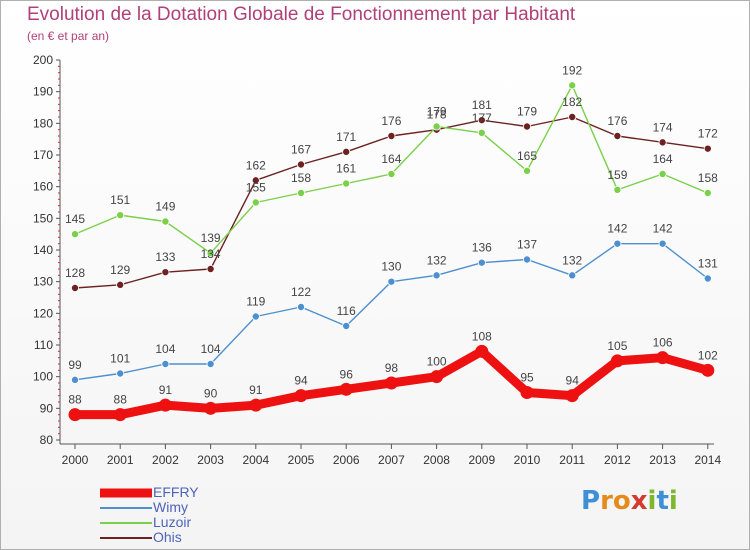 Image resolution: width=750 pixels, height=550 pixels. Describe the element at coordinates (120, 359) in the screenshot. I see `data-label-wimy: 101` at that location.